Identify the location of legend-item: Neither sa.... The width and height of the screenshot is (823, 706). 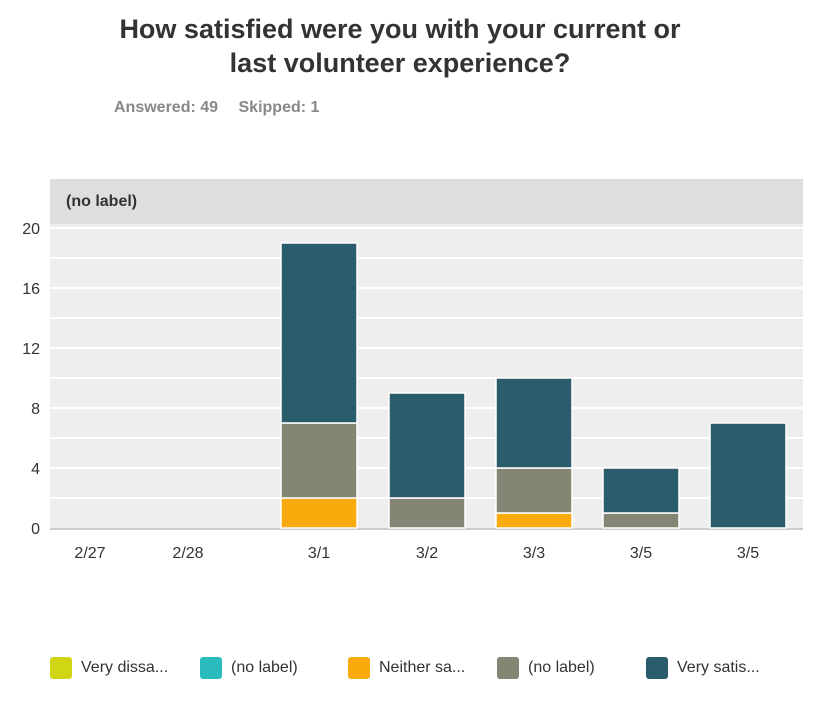
(406, 668).